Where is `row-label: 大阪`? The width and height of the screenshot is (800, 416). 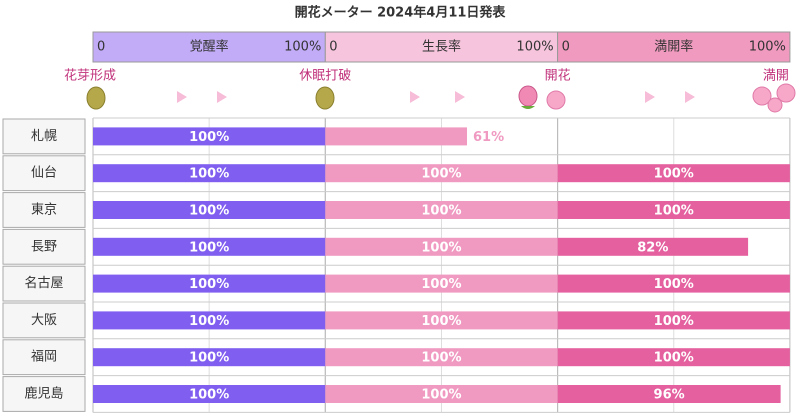
row-label: 大阪 is located at coordinates (44, 320).